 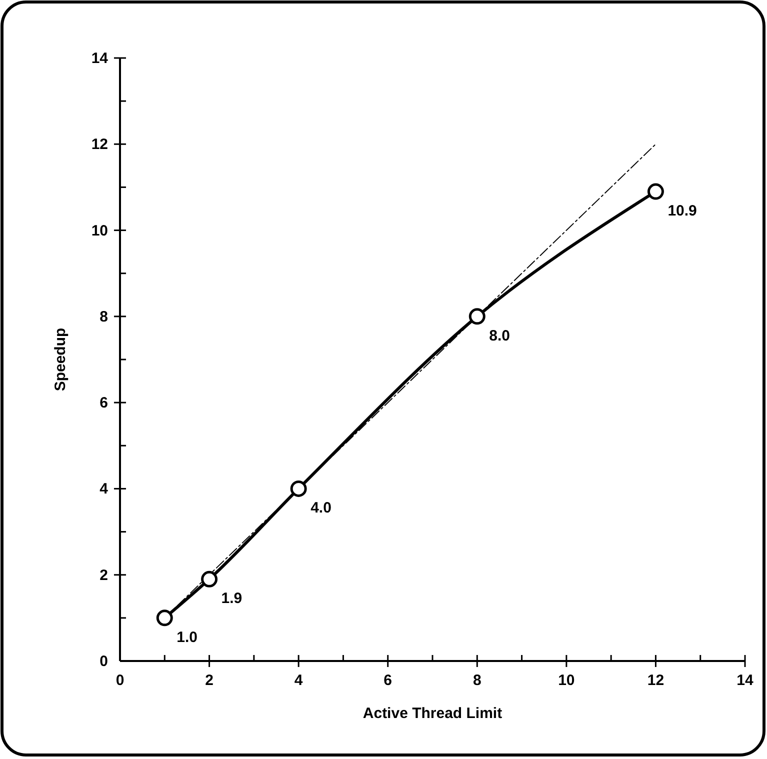 What do you see at coordinates (104, 489) in the screenshot?
I see `y-tick-label: 4` at bounding box center [104, 489].